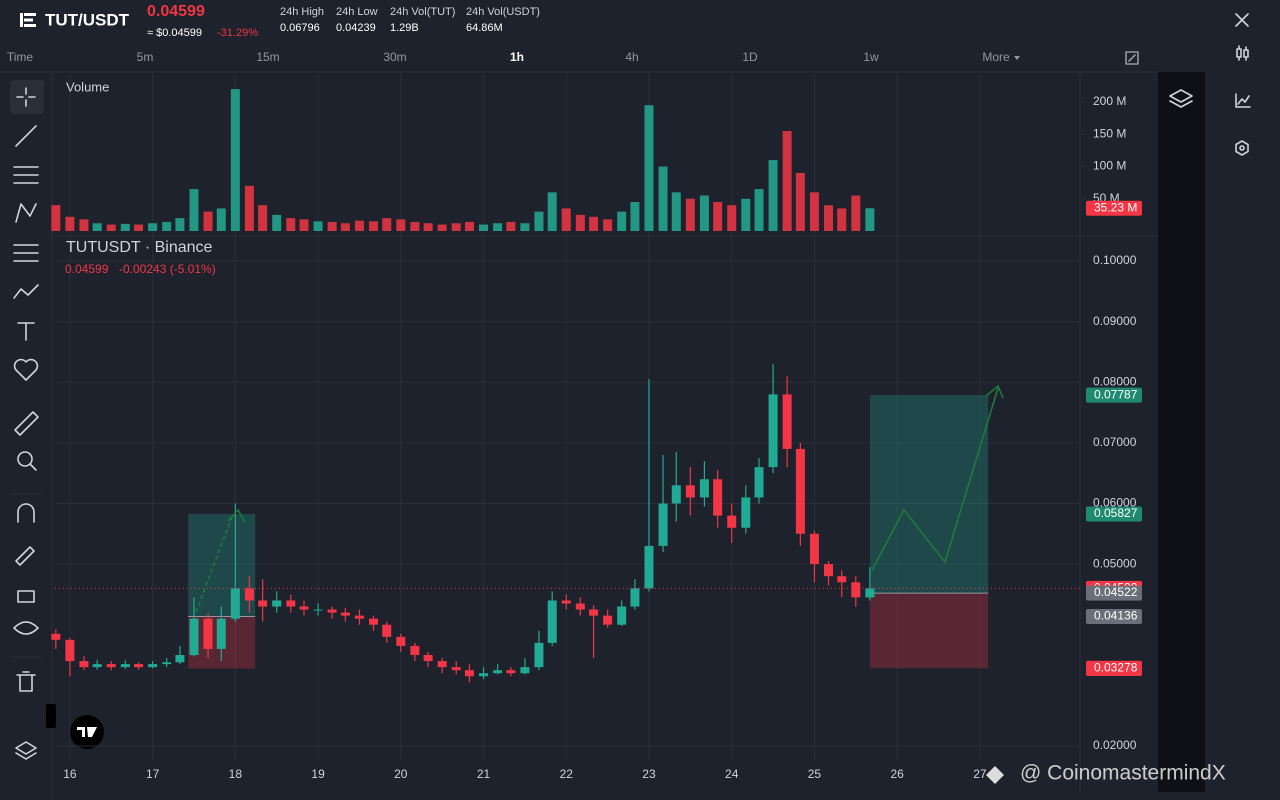 The height and width of the screenshot is (800, 1280). I want to click on price: 0.04599, so click(176, 11).